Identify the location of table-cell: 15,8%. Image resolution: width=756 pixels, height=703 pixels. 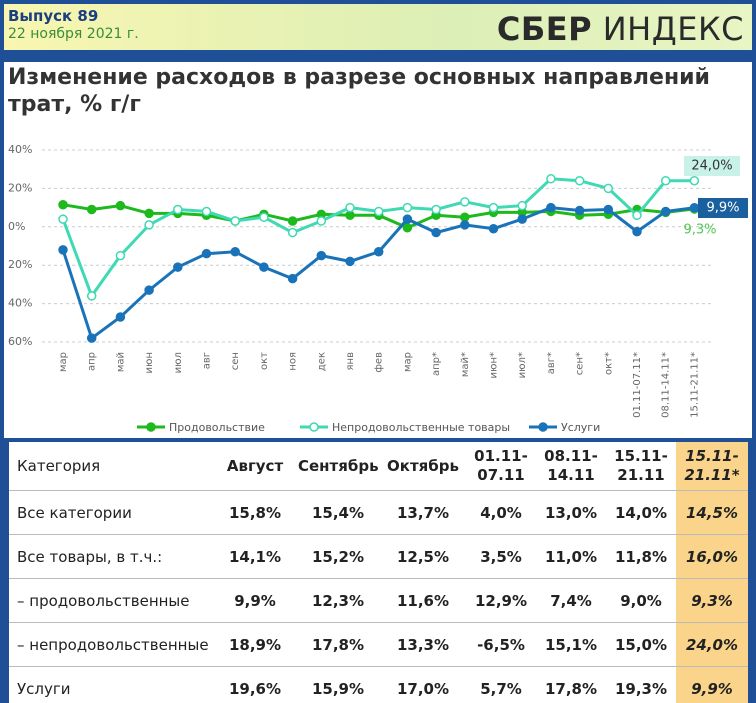
(255, 512).